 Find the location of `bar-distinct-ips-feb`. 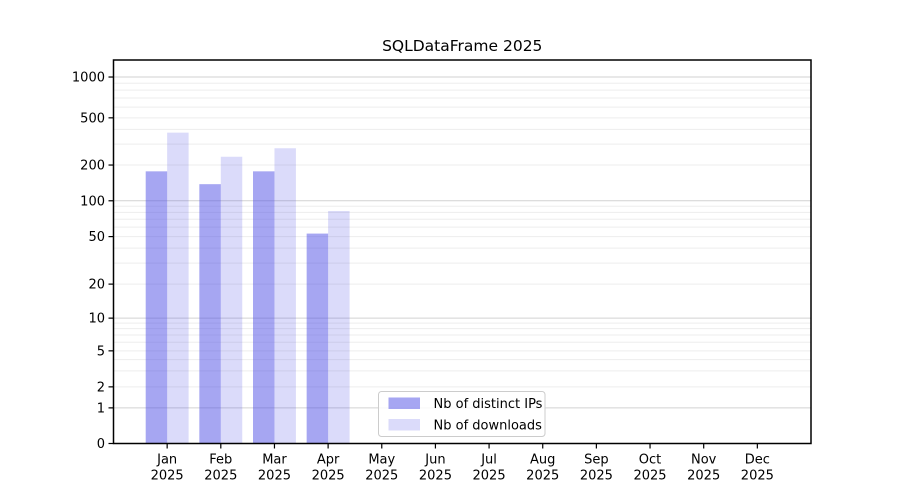

bar-distinct-ips-feb is located at coordinates (210, 314).